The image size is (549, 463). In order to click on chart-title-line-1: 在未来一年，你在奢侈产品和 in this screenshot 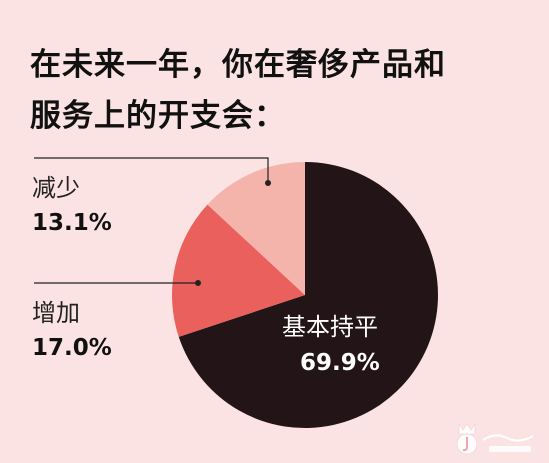, I will do `click(238, 65)`.